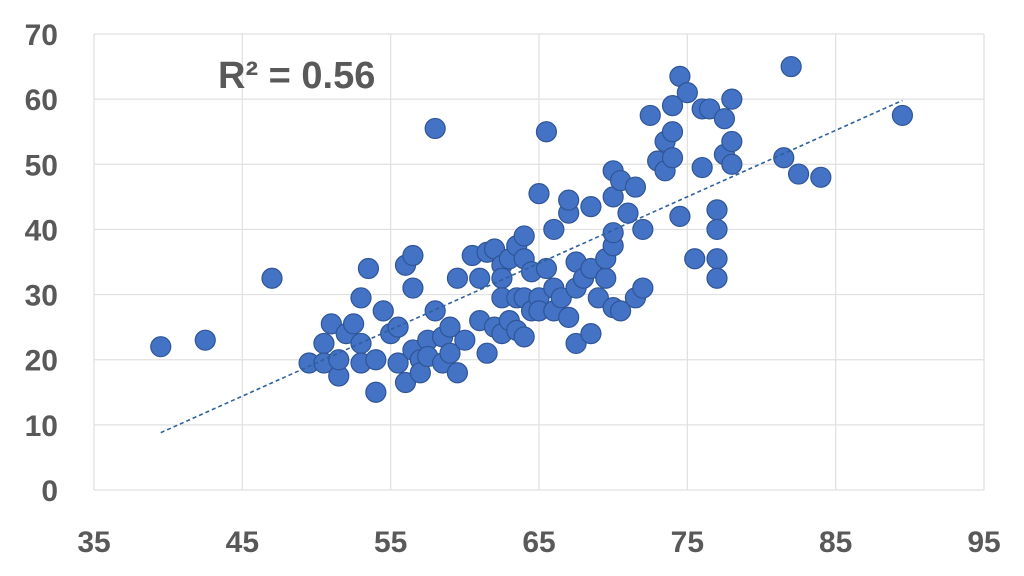 This screenshot has height=576, width=1024. I want to click on y-tick-label: 0, so click(49, 491).